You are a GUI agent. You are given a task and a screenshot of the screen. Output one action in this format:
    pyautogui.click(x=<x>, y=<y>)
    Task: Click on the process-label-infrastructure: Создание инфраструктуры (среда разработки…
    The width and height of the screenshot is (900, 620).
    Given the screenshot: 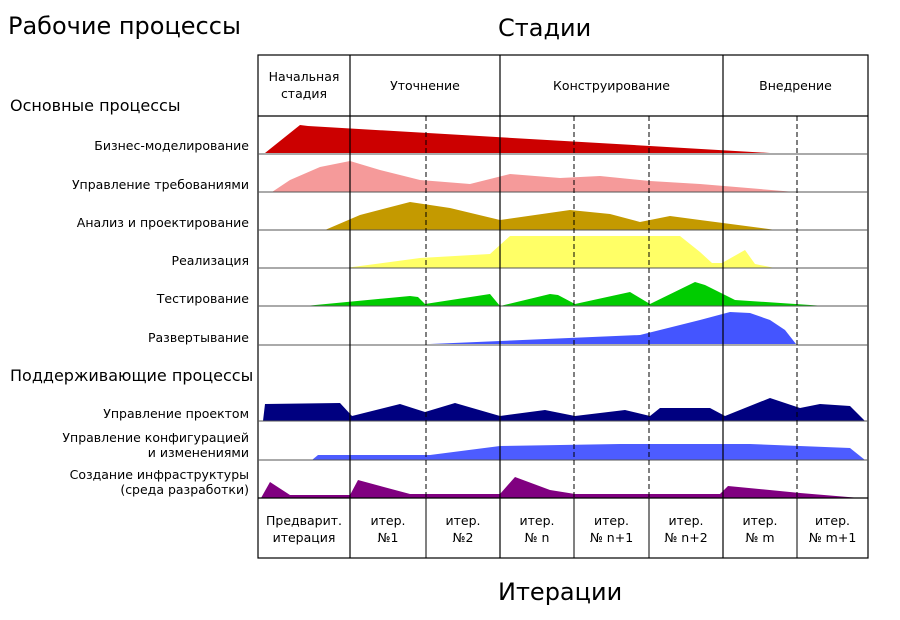 What is the action you would take?
    pyautogui.click(x=159, y=482)
    